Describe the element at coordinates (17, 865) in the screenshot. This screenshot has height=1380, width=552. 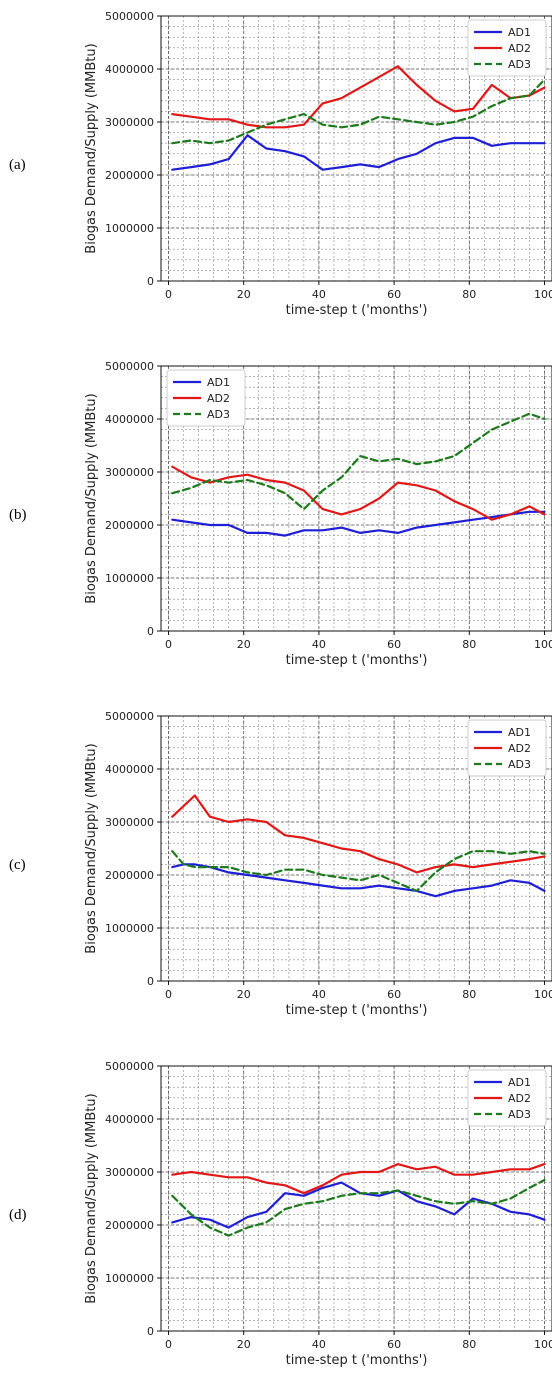
I see `panel-label: (c)` at that location.